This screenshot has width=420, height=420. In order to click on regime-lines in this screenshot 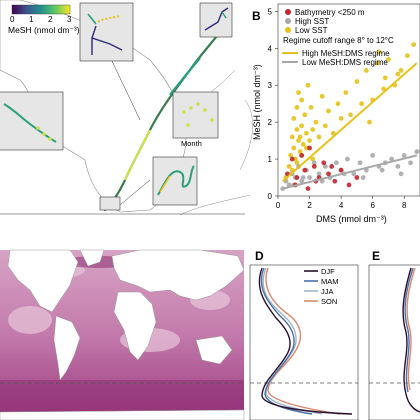, I will do `click(350, 126)`.